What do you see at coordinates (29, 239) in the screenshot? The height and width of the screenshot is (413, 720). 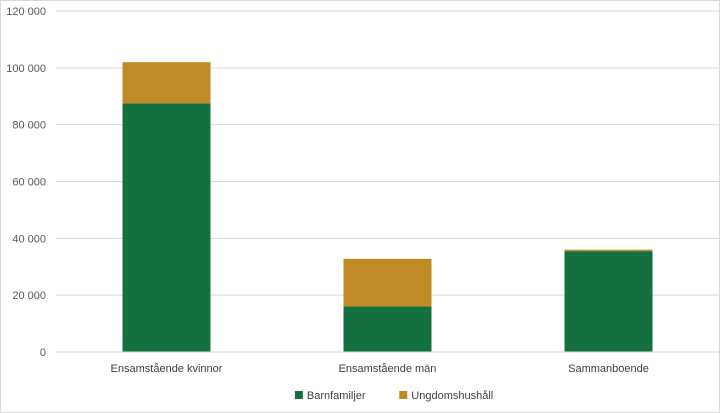 I see `y-tick-label: 40 000` at bounding box center [29, 239].